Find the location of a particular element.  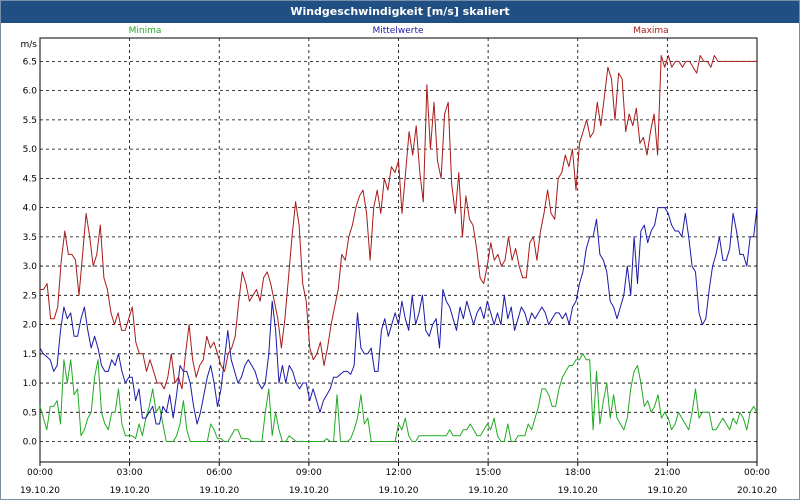

y-tick-label: 6.0 is located at coordinates (30, 92).